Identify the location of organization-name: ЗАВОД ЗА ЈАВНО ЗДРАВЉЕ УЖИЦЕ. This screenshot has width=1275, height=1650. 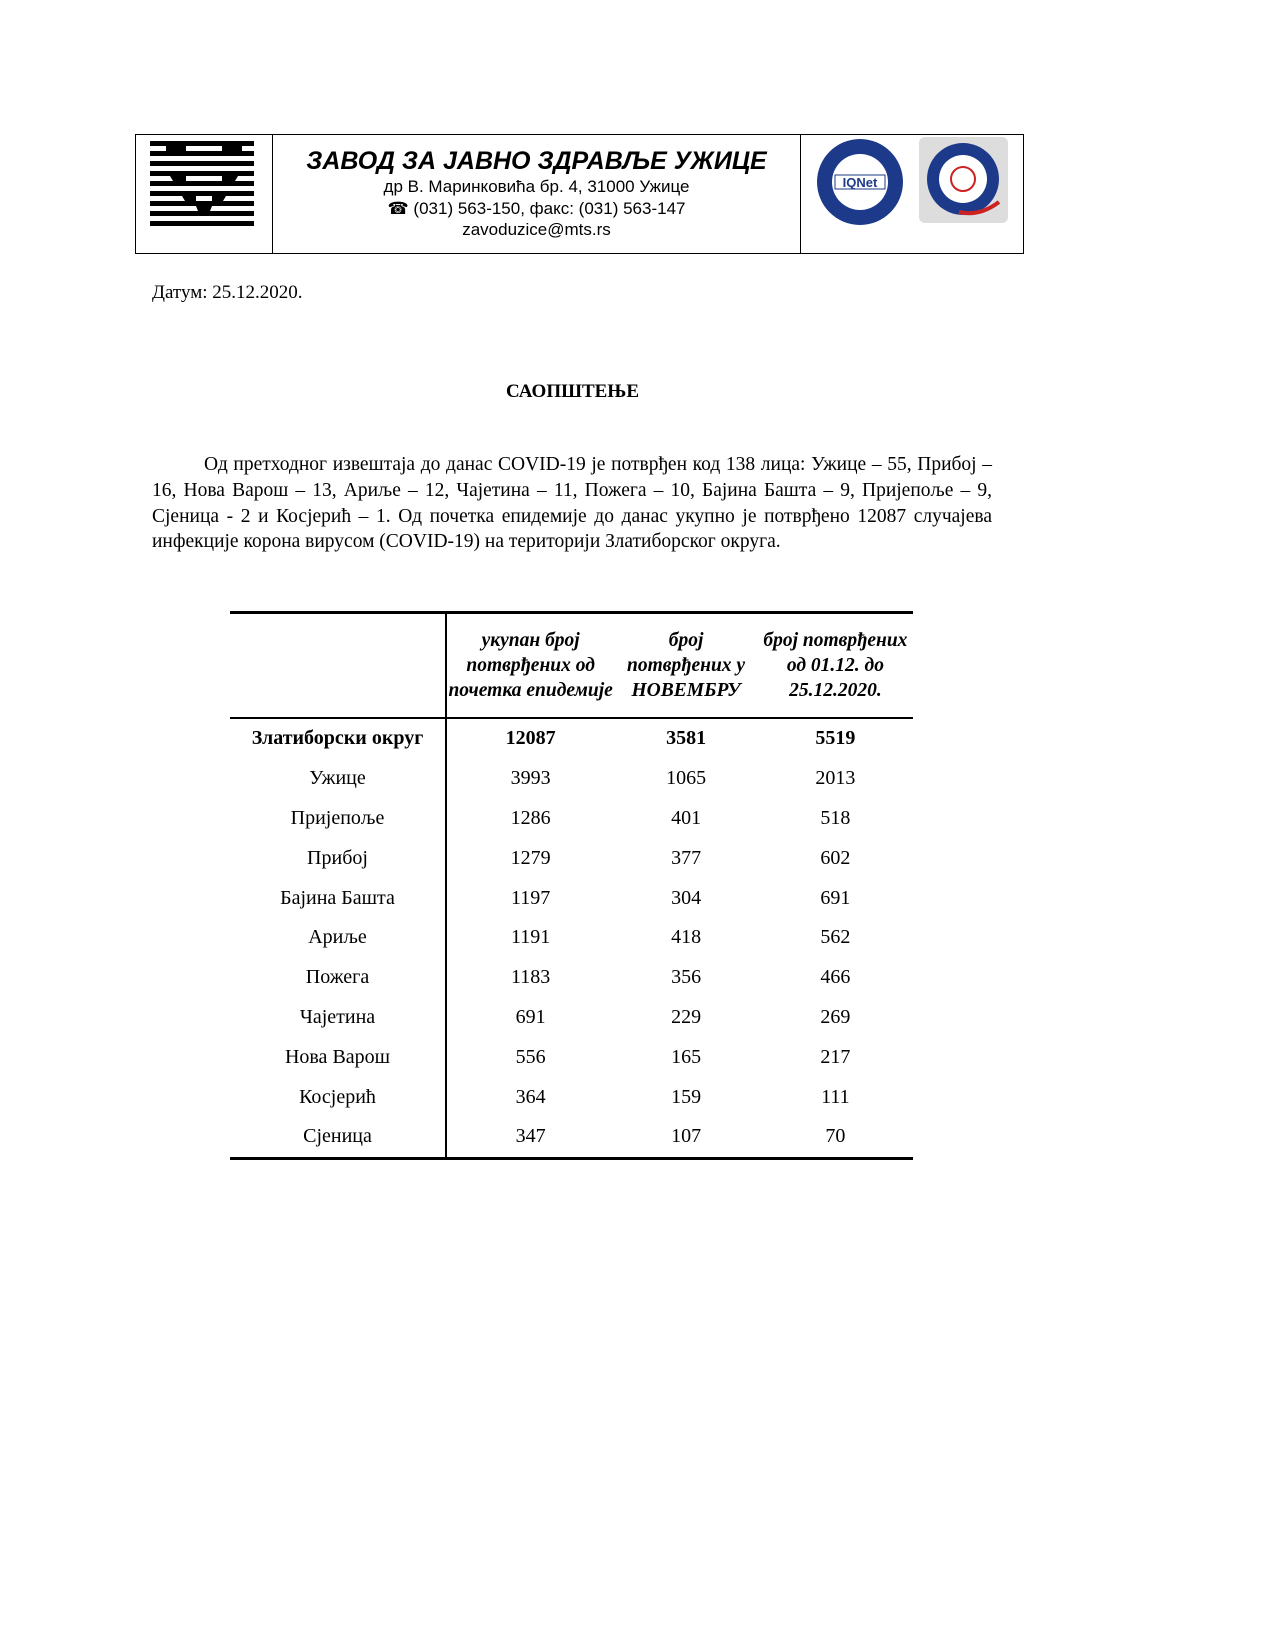
(536, 161).